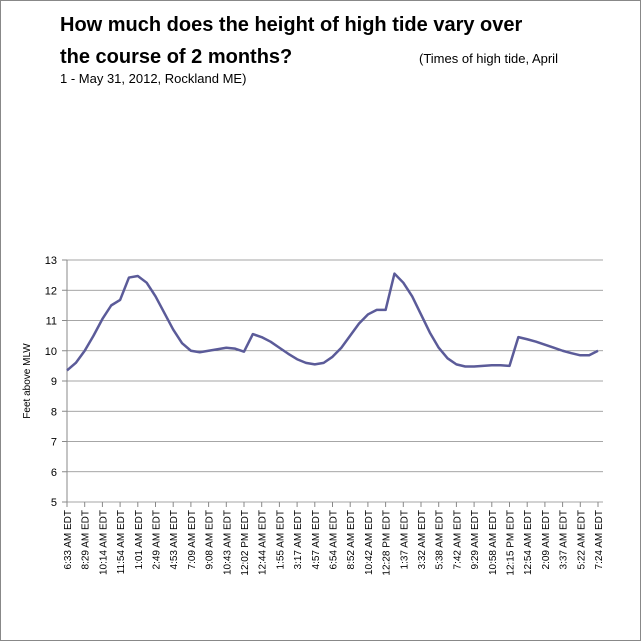 The width and height of the screenshot is (641, 641). What do you see at coordinates (51, 291) in the screenshot?
I see `y-tick-label: 12` at bounding box center [51, 291].